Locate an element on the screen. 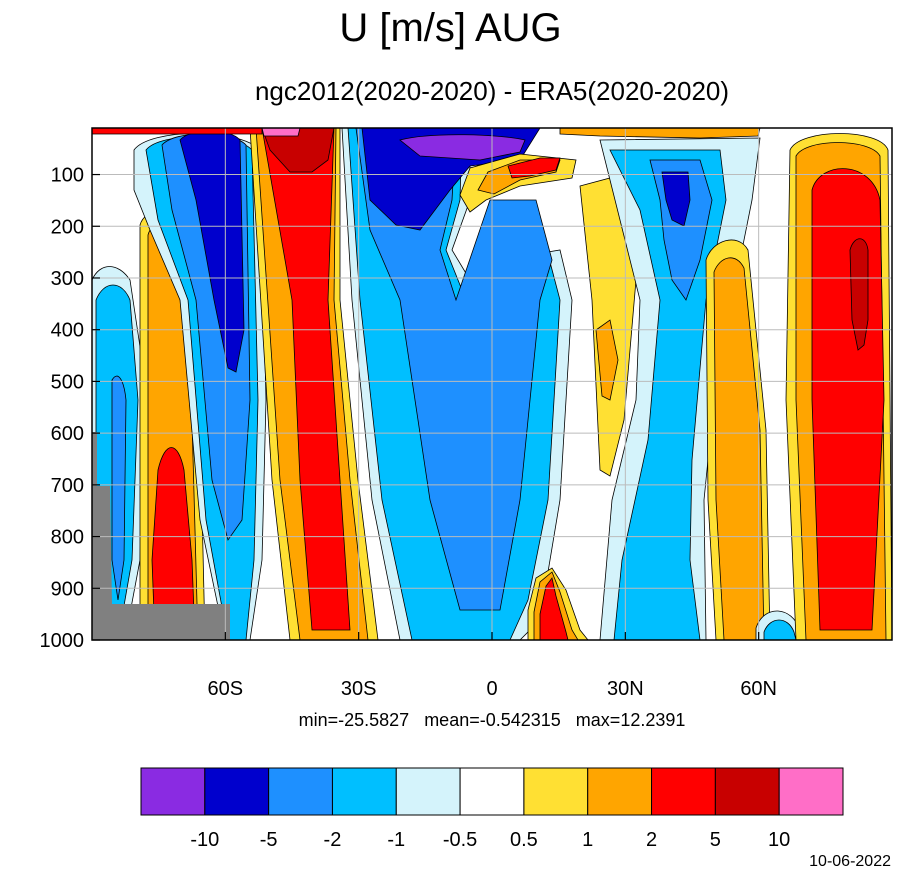 The image size is (901, 882). contour-75s-red is located at coordinates (173, 543).